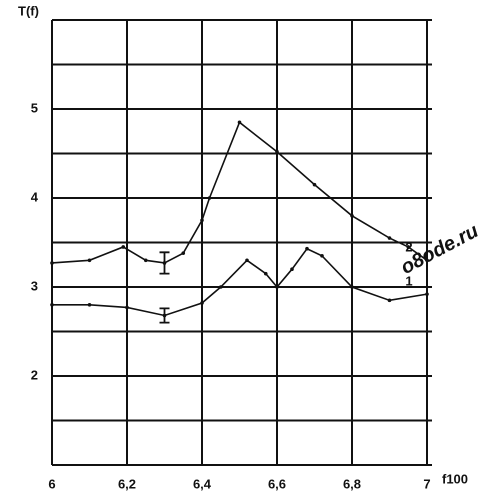  What do you see at coordinates (408, 281) in the screenshot?
I see `series-label: 1` at bounding box center [408, 281].